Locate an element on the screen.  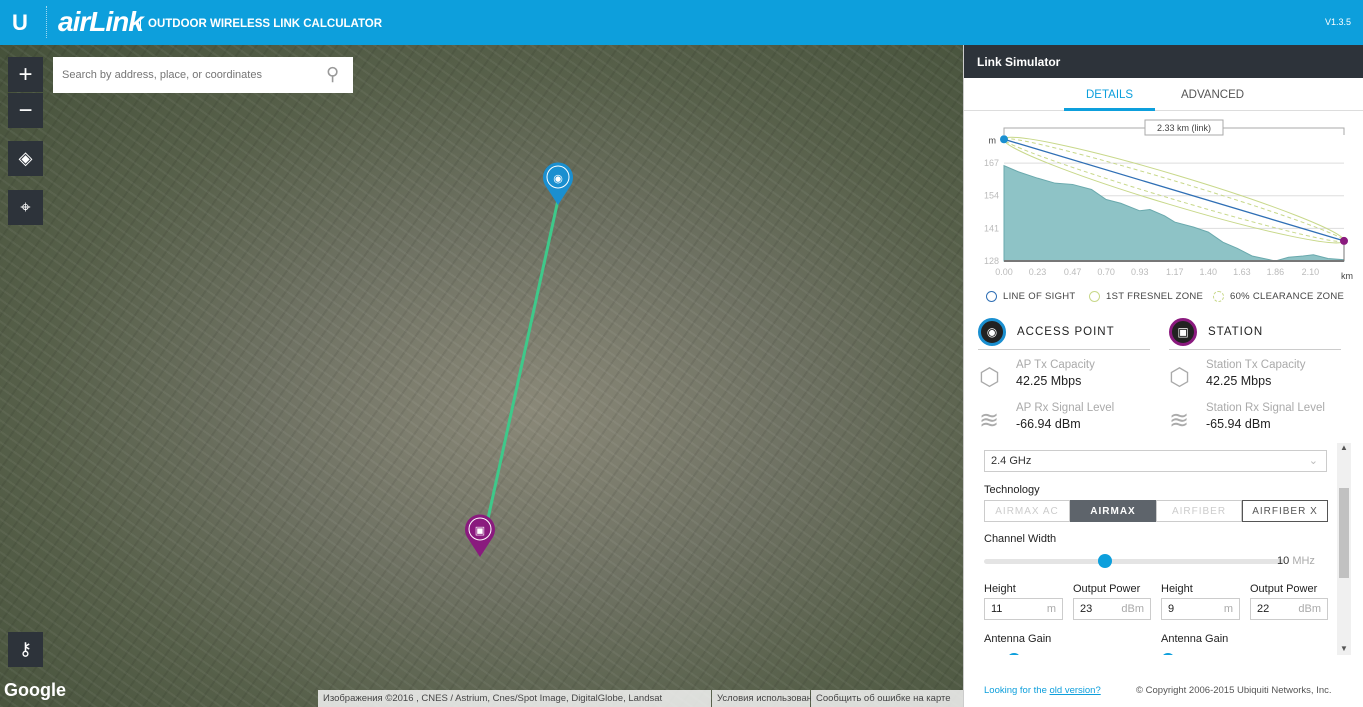
terrain-area is located at coordinates (1174, 213).